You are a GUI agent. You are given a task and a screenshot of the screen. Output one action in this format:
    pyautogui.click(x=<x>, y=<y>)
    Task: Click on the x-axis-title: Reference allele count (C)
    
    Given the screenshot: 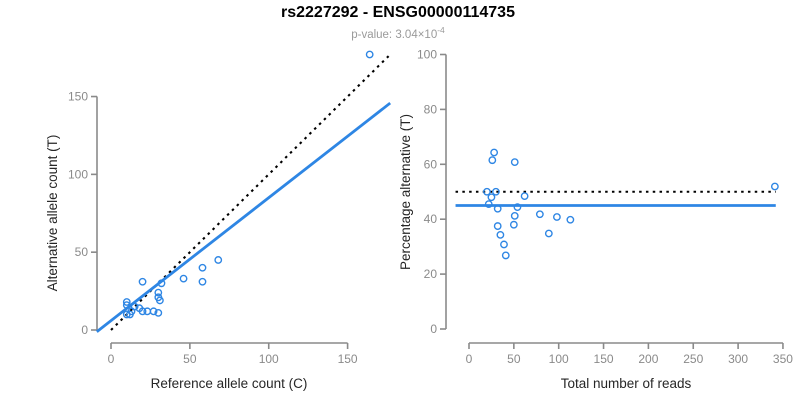 What is the action you would take?
    pyautogui.click(x=229, y=383)
    